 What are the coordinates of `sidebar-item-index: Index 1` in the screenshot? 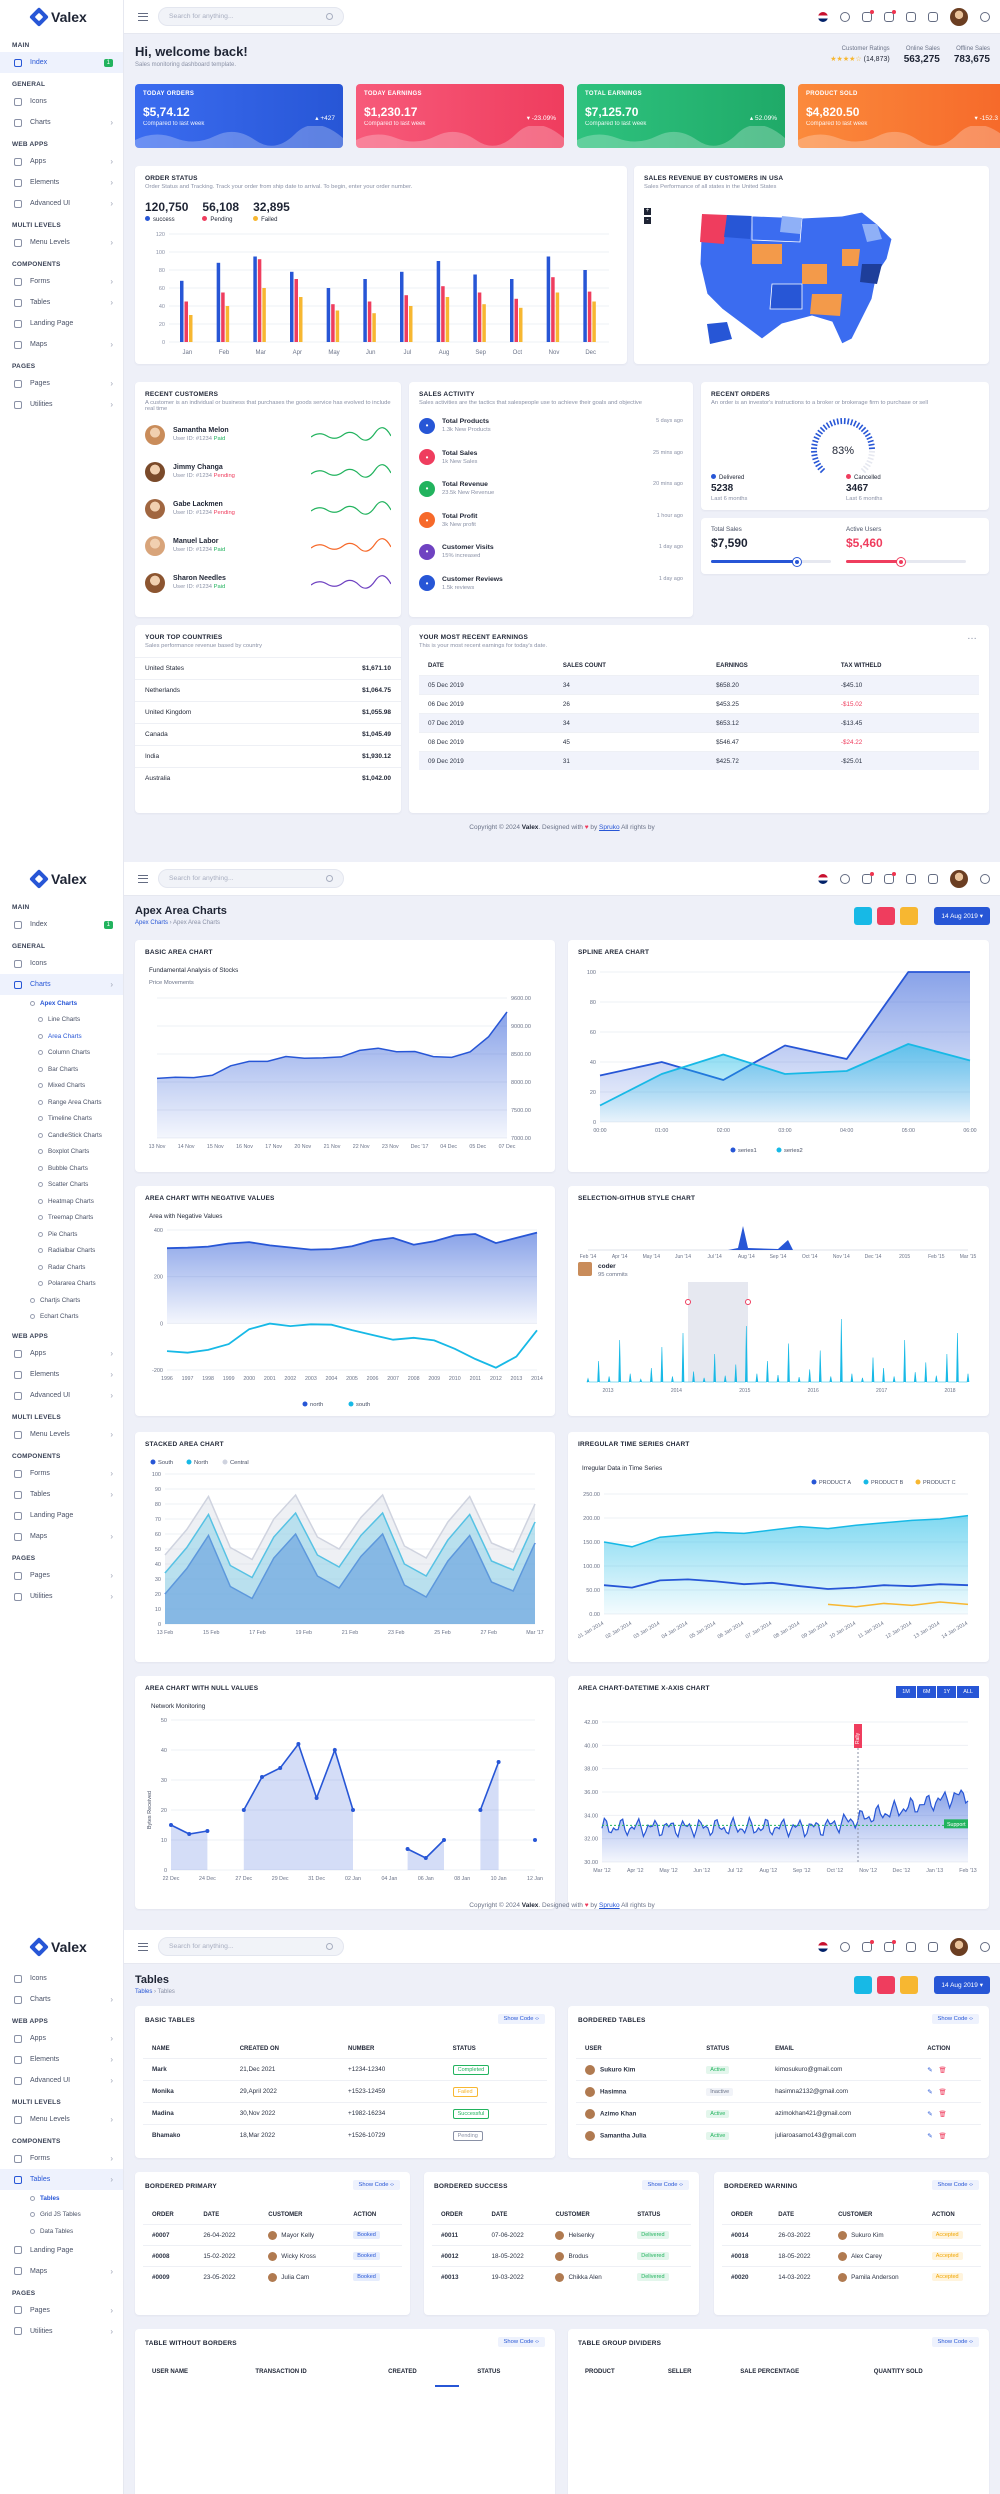 It's located at (61, 62).